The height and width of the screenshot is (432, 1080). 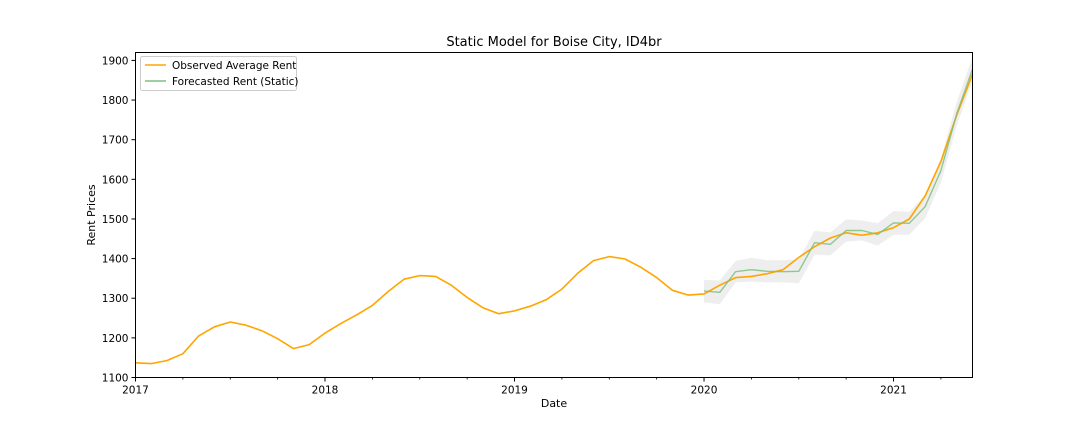 What do you see at coordinates (115, 379) in the screenshot?
I see `y-tick-label-1100: 1100` at bounding box center [115, 379].